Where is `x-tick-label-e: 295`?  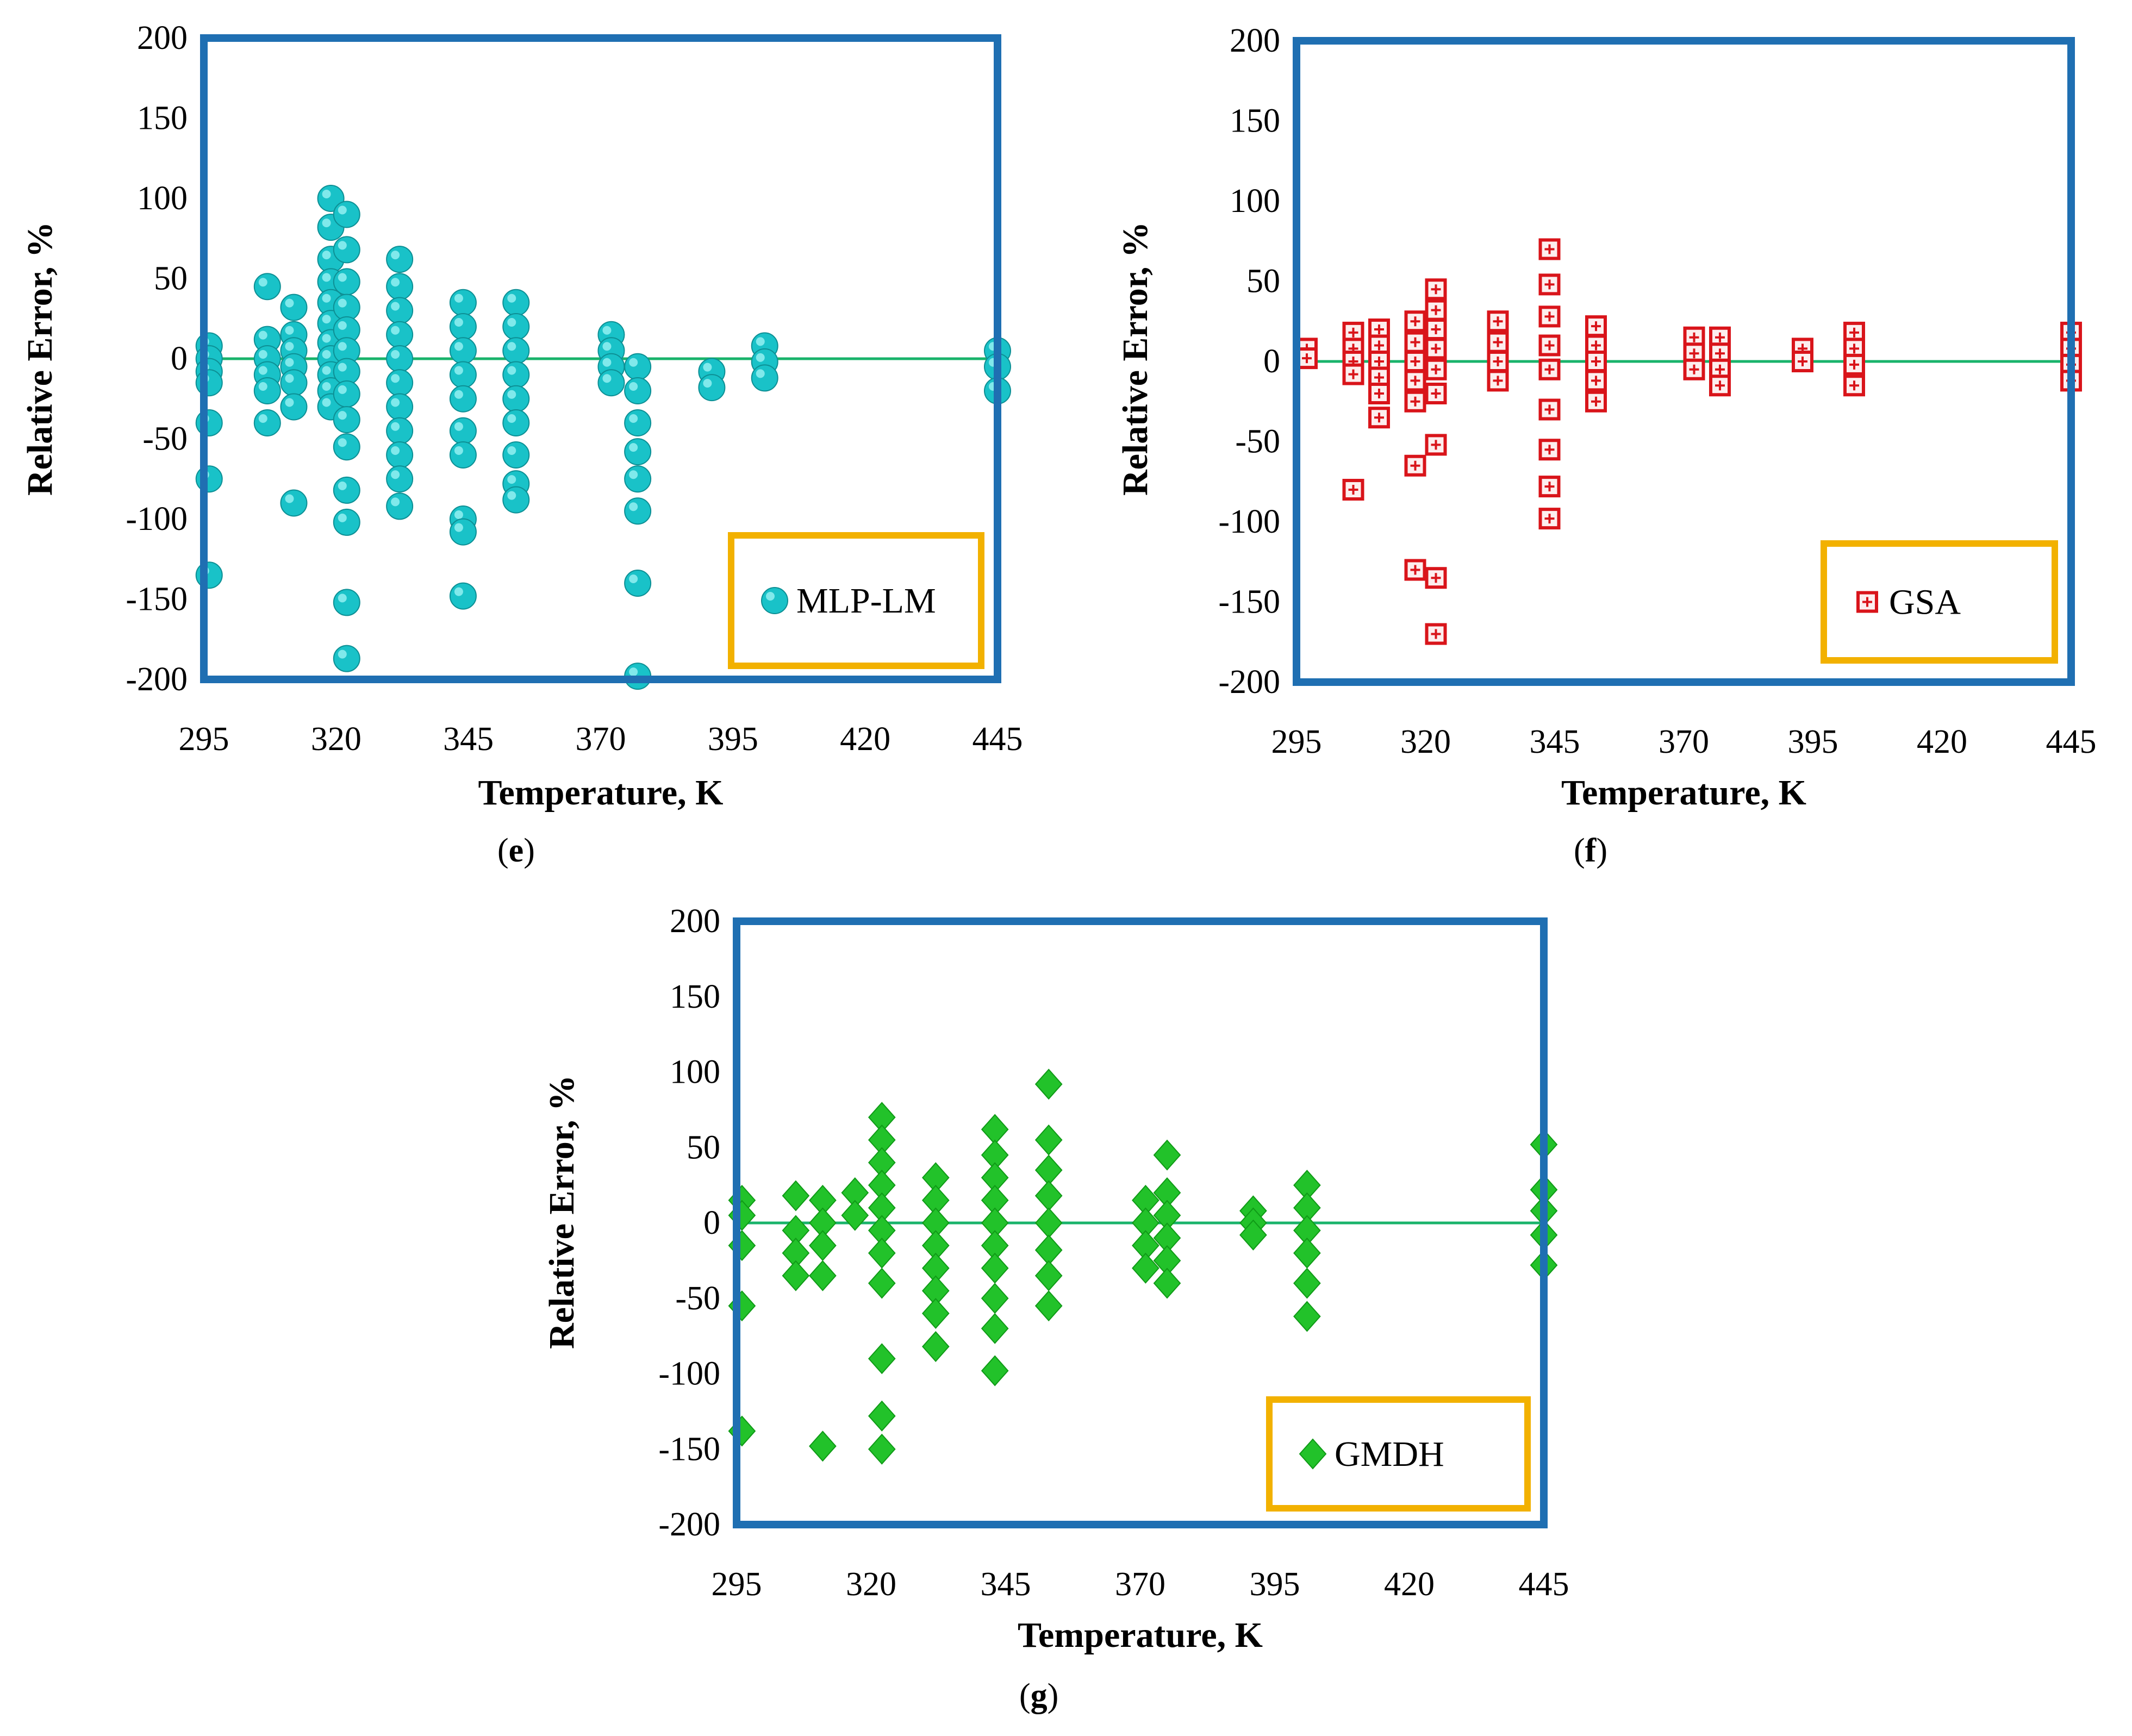 x-tick-label-e: 295 is located at coordinates (204, 739).